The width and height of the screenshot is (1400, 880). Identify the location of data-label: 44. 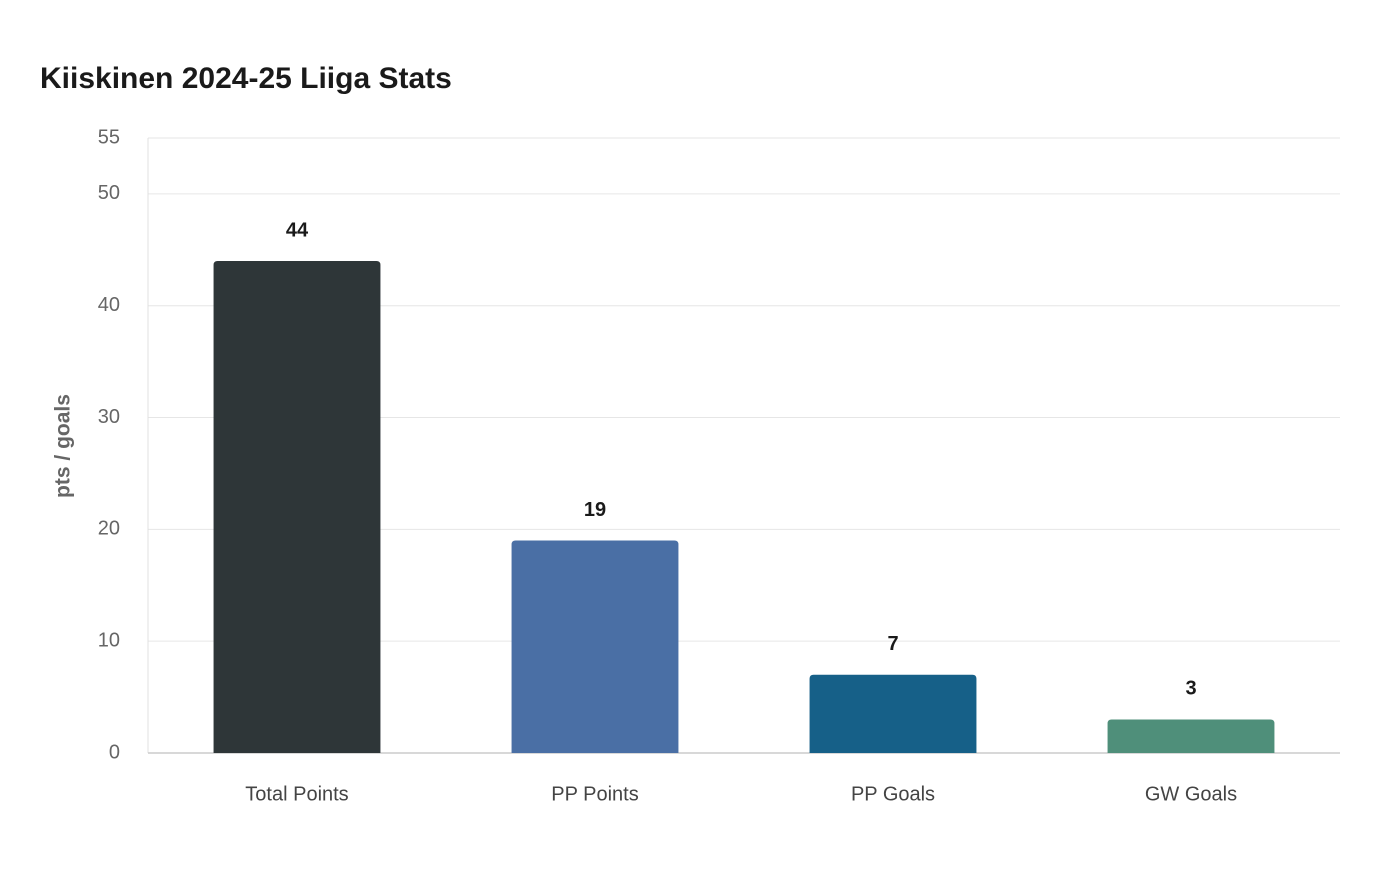
(297, 230).